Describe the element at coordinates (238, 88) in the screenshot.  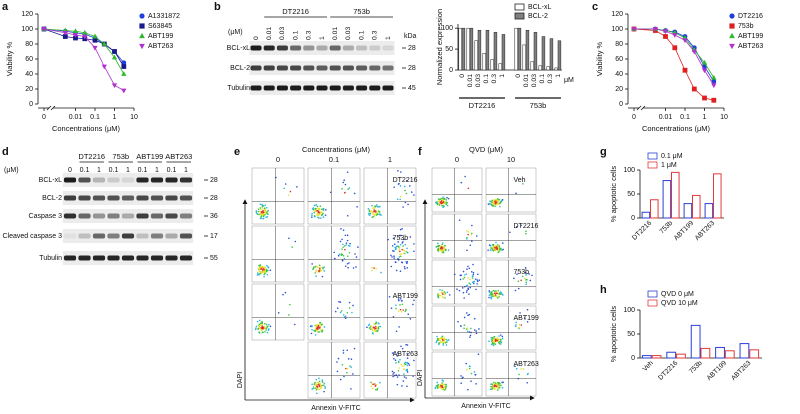
I see `row-label: Tubulin` at that location.